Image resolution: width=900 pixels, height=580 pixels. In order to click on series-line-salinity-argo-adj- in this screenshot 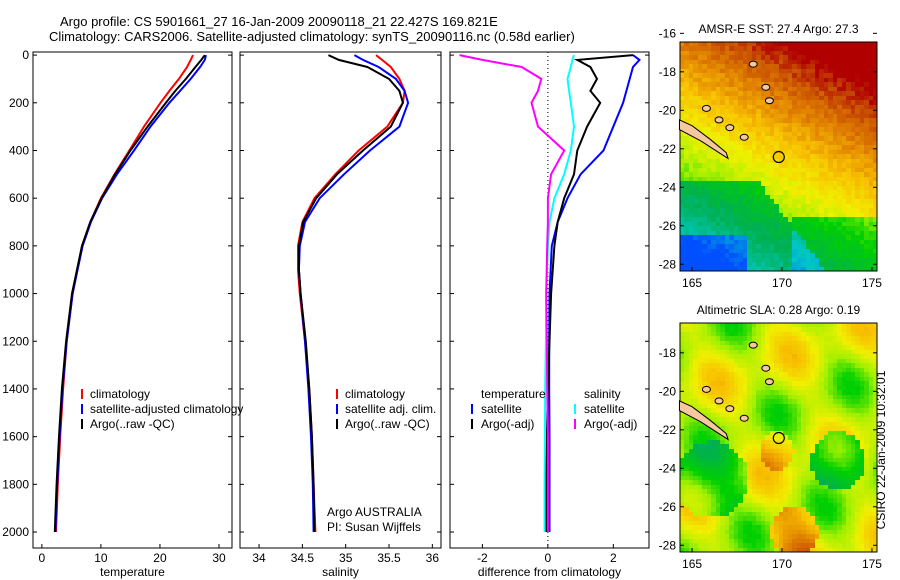, I will do `click(512, 293)`.